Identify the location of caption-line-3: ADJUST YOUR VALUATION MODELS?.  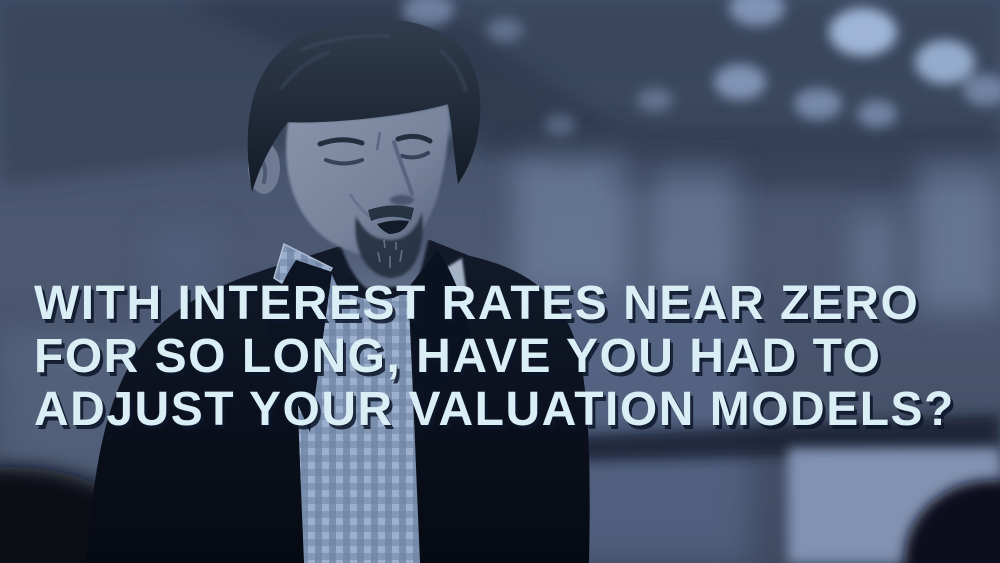
(494, 409).